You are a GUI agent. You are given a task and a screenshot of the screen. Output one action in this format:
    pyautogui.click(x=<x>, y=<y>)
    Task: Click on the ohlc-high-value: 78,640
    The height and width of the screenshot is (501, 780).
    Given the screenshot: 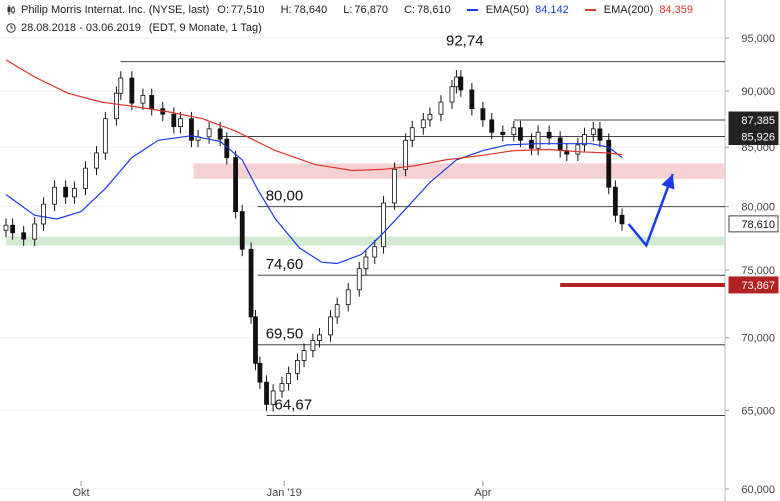 What is the action you would take?
    pyautogui.click(x=310, y=10)
    